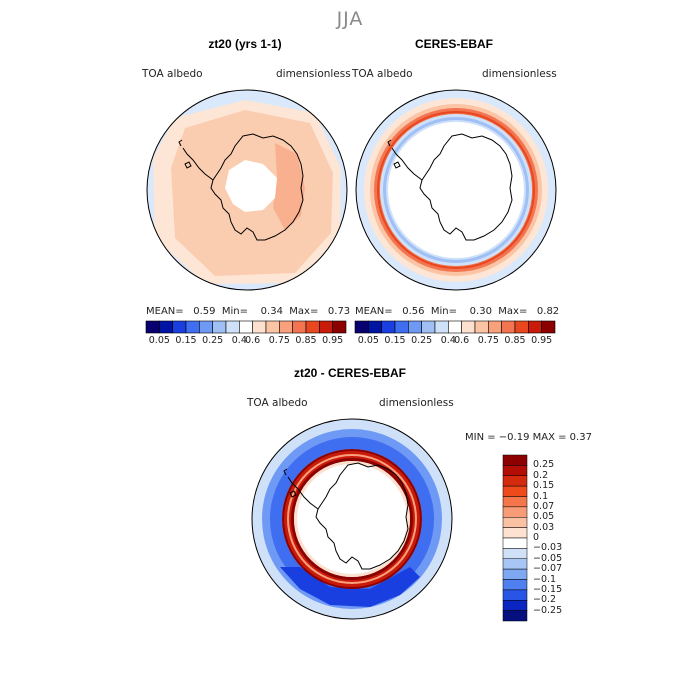  What do you see at coordinates (544, 527) in the screenshot?
I see `diff-colorbar-tick-label: 0.03` at bounding box center [544, 527].